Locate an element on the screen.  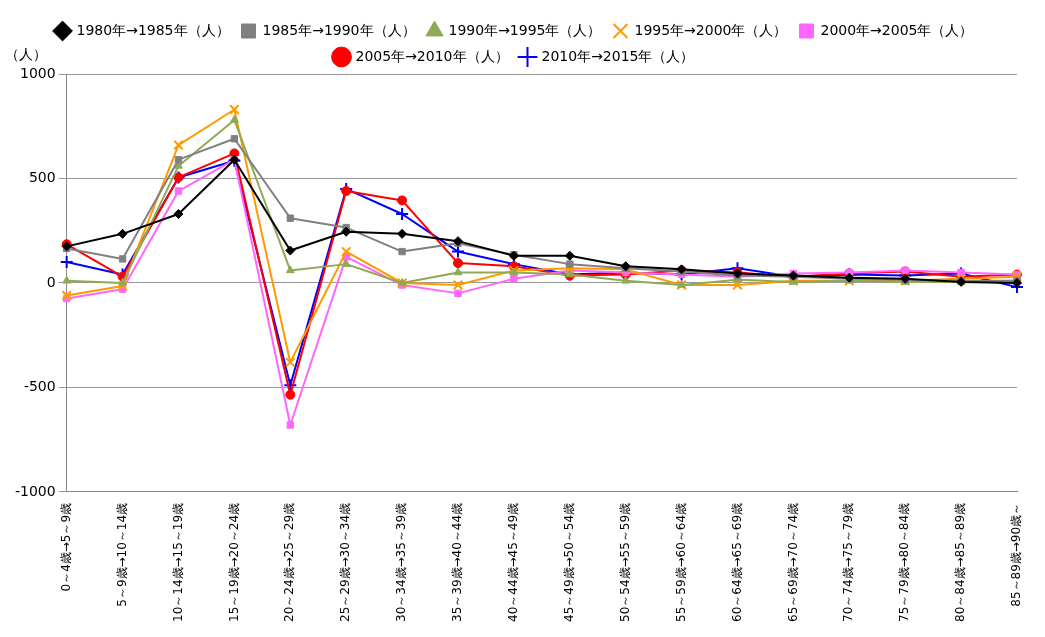
x-tick-label: 35～39歳→40～44歳 is located at coordinates (457, 562).